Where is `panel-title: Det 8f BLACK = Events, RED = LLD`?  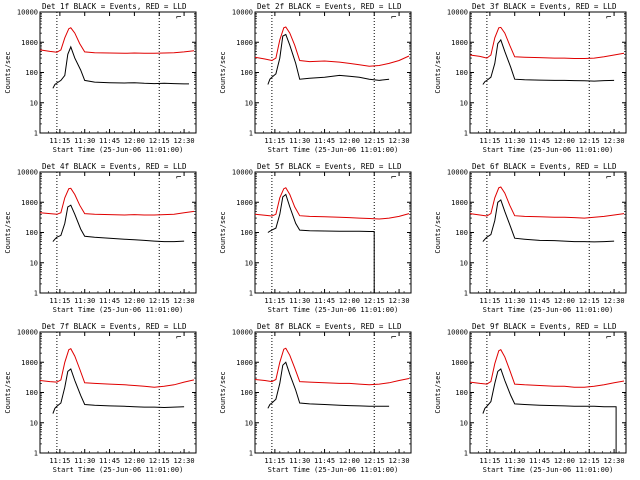
panel-title: Det 8f BLACK = Events, RED = LLD is located at coordinates (329, 326).